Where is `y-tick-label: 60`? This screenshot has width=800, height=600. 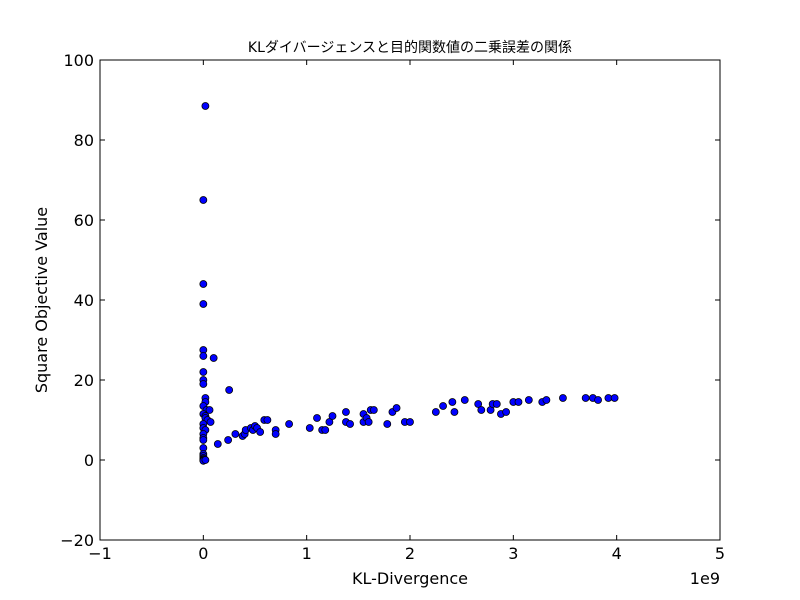 y-tick-label: 60 is located at coordinates (84, 220).